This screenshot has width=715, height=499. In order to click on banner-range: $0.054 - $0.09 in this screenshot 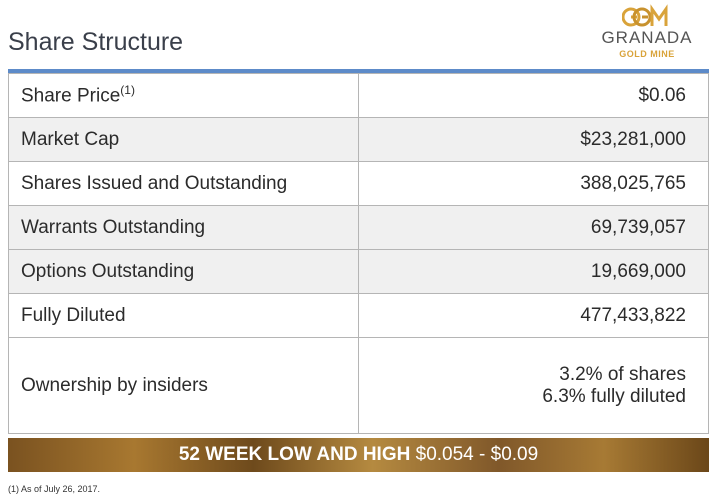, I will do `click(474, 454)`.